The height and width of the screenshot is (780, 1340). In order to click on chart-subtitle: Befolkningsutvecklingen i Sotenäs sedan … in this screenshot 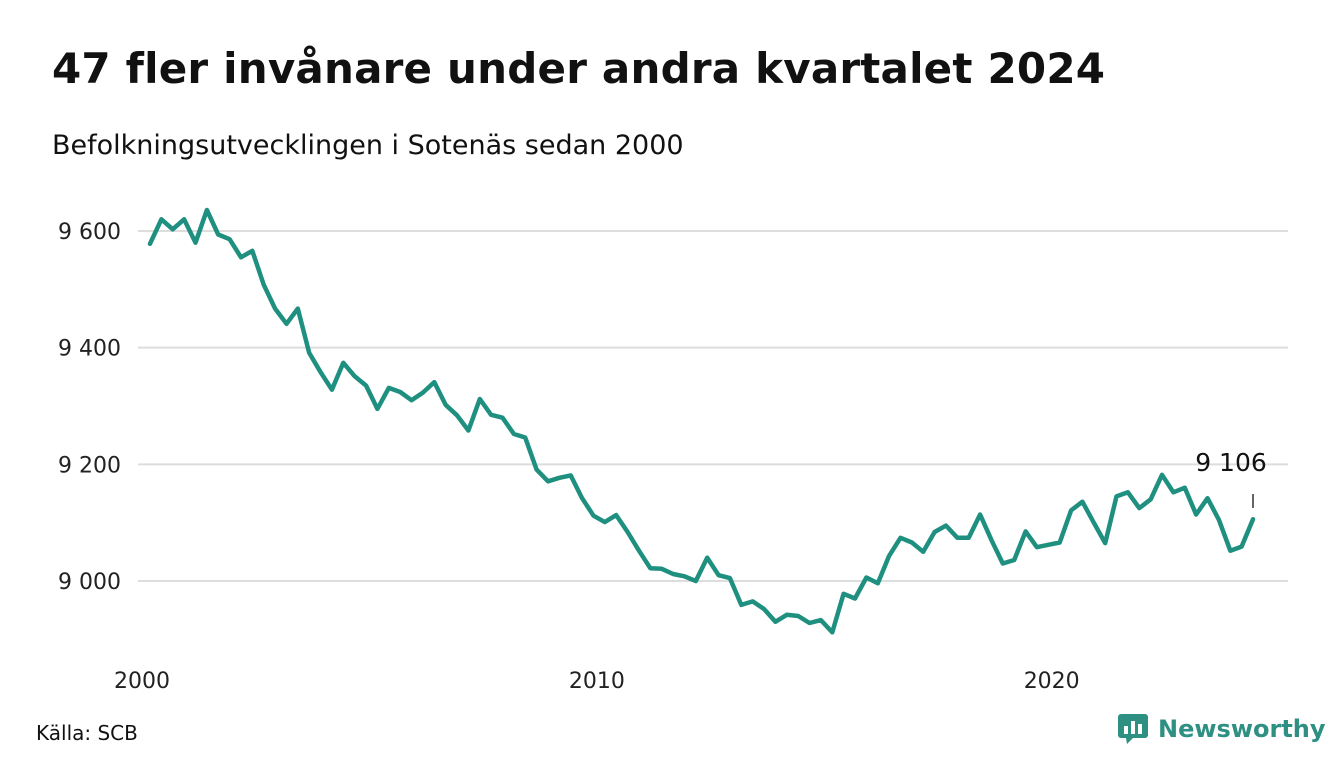, I will do `click(368, 145)`.